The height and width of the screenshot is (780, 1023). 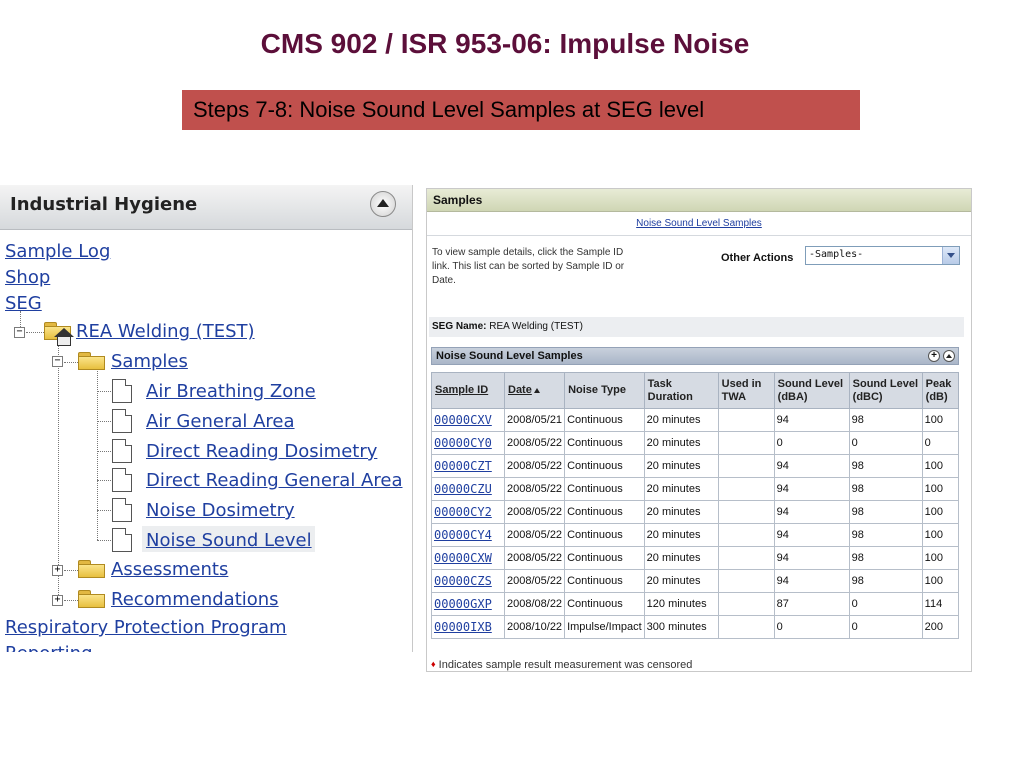 What do you see at coordinates (274, 480) in the screenshot?
I see `tree-item-sample-type: Direct Reading General Area` at bounding box center [274, 480].